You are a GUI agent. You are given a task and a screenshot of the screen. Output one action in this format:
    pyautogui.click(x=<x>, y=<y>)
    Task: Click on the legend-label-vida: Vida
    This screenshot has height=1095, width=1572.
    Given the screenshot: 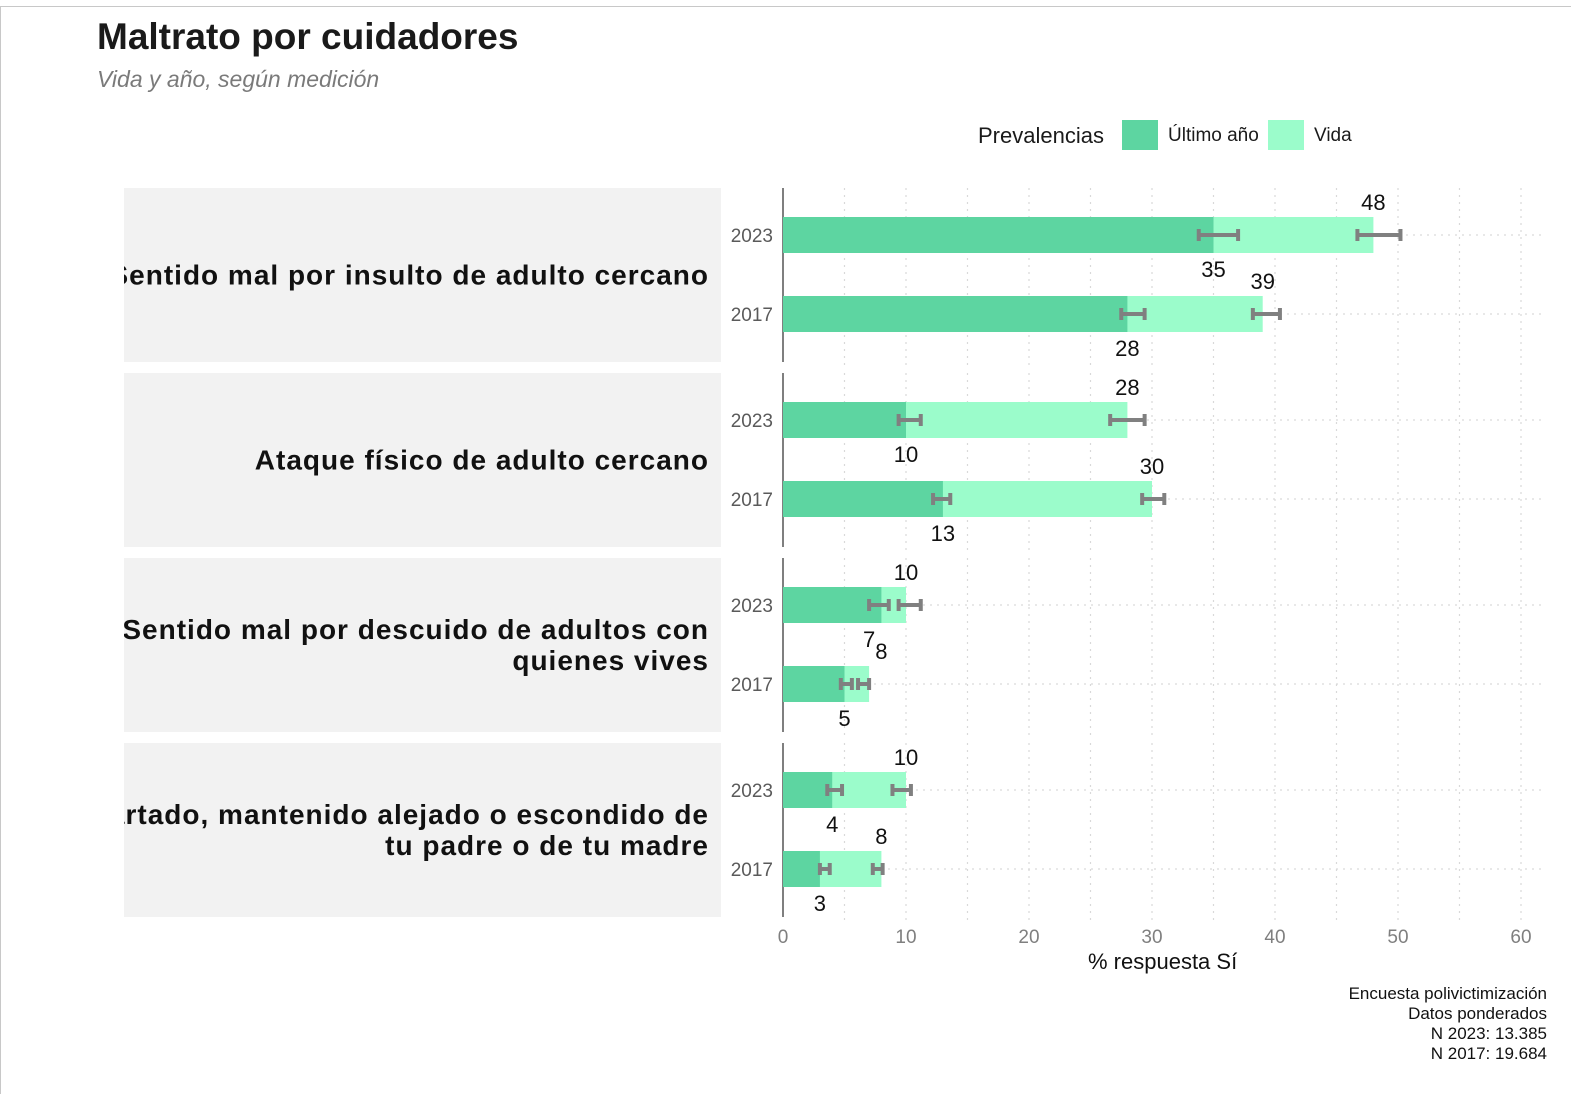 What is the action you would take?
    pyautogui.click(x=1333, y=135)
    